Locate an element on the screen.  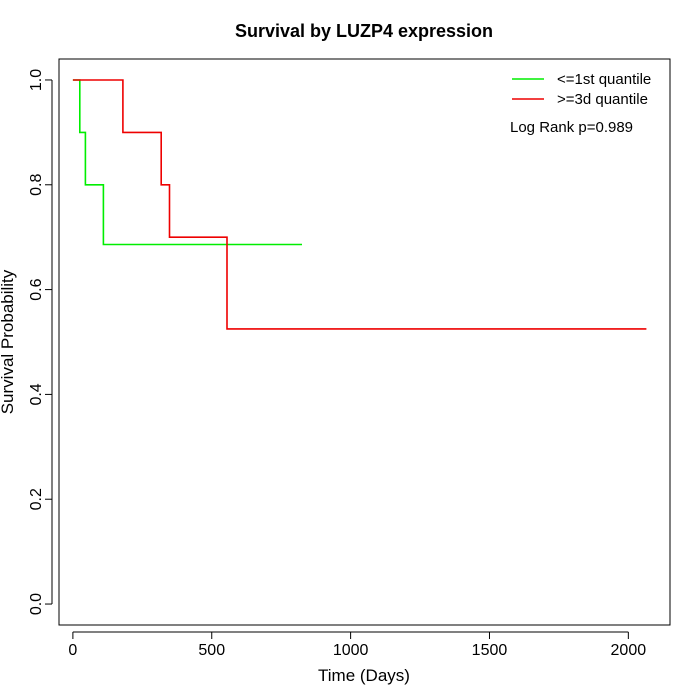
y-axis: 0.0 0.2 0.4 0.6 0.8 1.0 is located at coordinates (40, 342).